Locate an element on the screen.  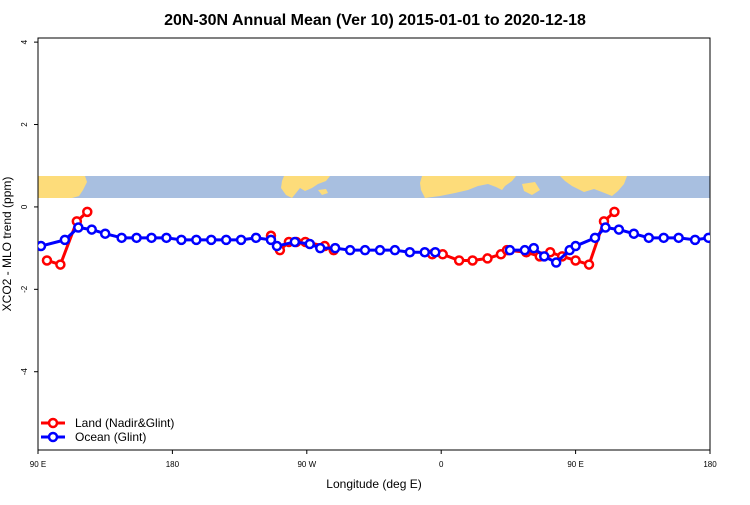
y-axis-title: XCO2 - MLO trend (ppm) is located at coordinates (7, 244).